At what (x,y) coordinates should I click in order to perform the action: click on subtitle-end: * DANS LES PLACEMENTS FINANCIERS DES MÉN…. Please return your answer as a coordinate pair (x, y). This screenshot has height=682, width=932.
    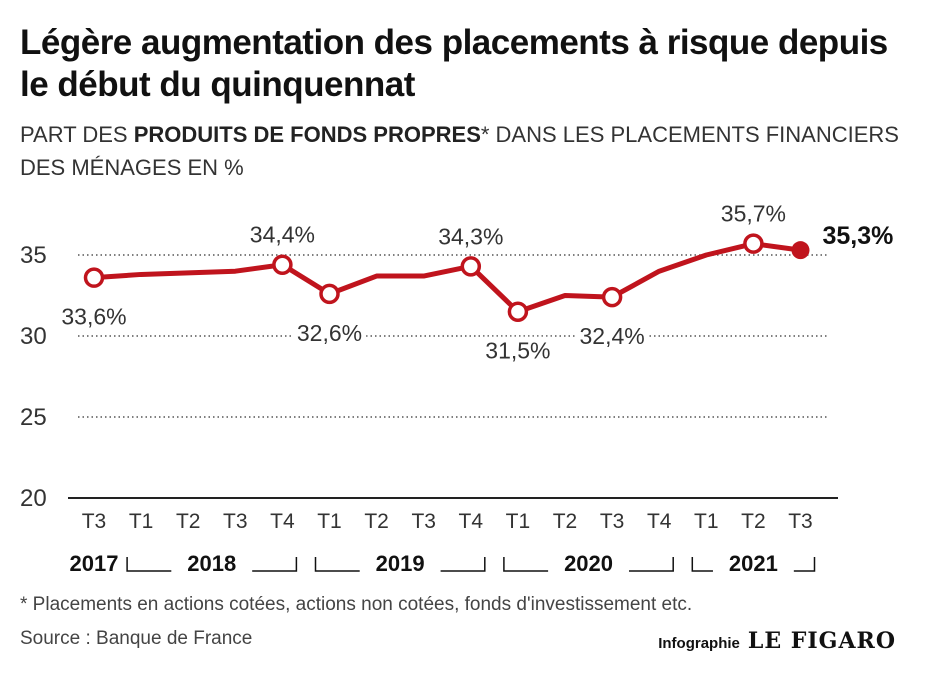
    Looking at the image, I should click on (459, 151).